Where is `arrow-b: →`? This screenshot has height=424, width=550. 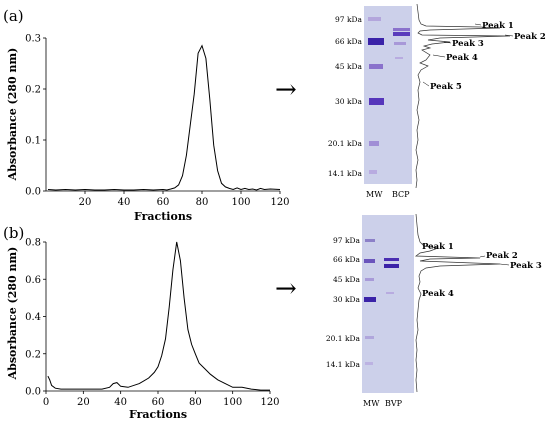
arrow-b: → is located at coordinates (286, 289).